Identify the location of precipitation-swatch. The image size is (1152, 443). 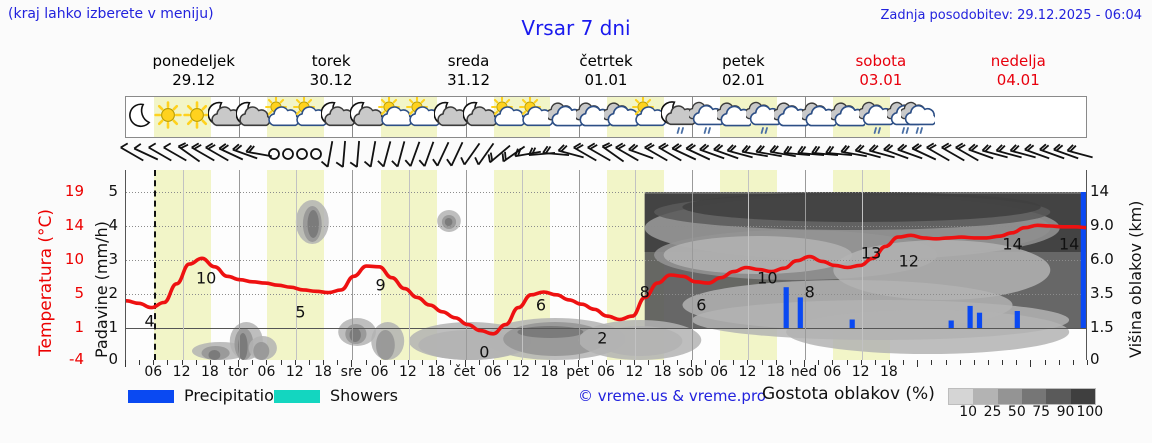
(151, 396).